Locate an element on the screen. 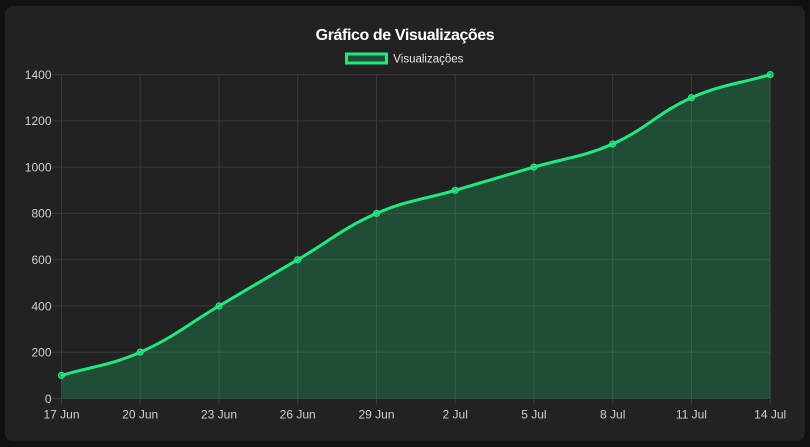 Image resolution: width=810 pixels, height=447 pixels. svg-text: 2 Jul is located at coordinates (455, 415).